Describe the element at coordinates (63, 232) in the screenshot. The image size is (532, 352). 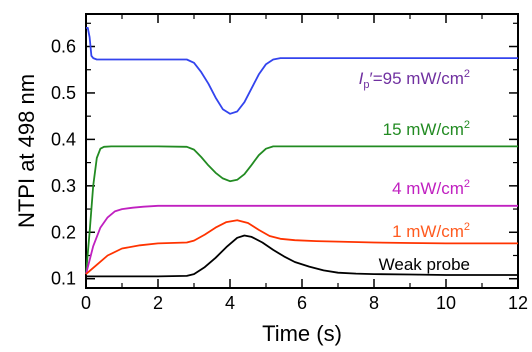
I see `y-tick-label: 0.2` at that location.